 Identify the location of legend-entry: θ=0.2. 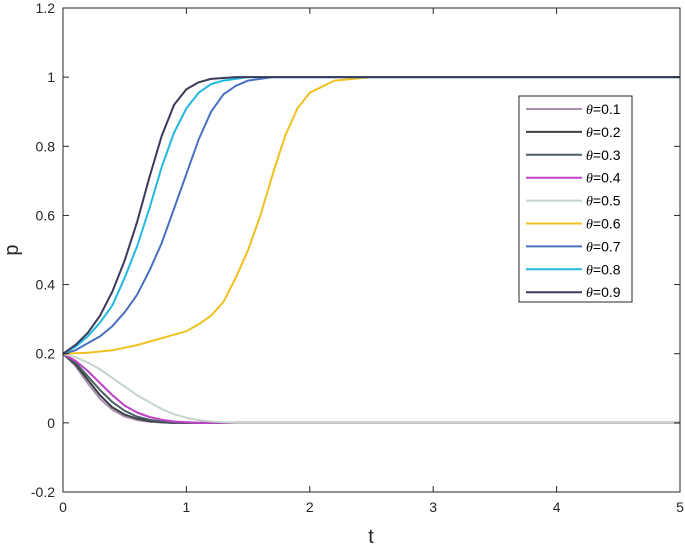
(603, 132).